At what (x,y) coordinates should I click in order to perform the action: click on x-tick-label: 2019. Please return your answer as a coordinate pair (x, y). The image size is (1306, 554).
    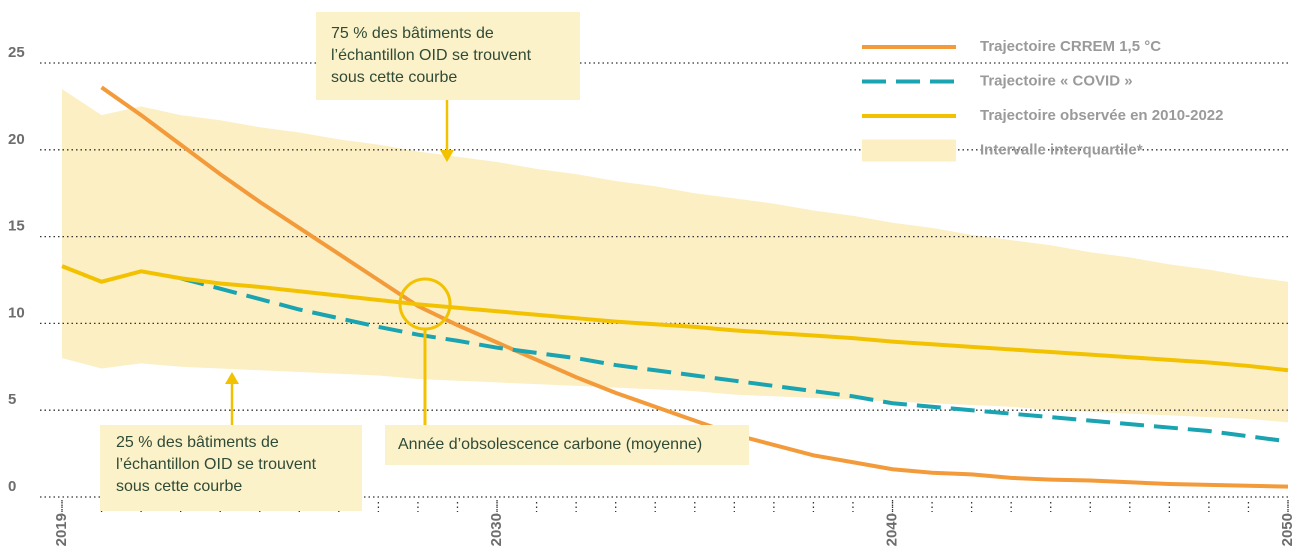
    Looking at the image, I should click on (61, 529).